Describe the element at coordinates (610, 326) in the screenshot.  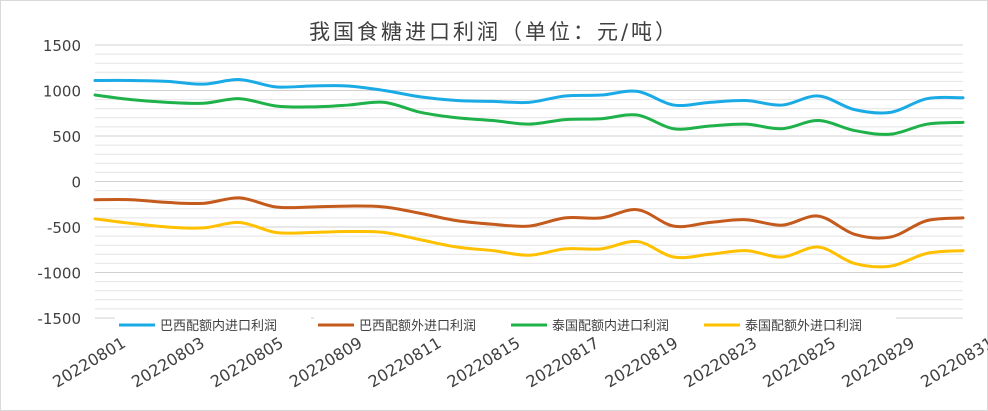
I see `legend-label-3: 泰国配额内进口利润` at that location.